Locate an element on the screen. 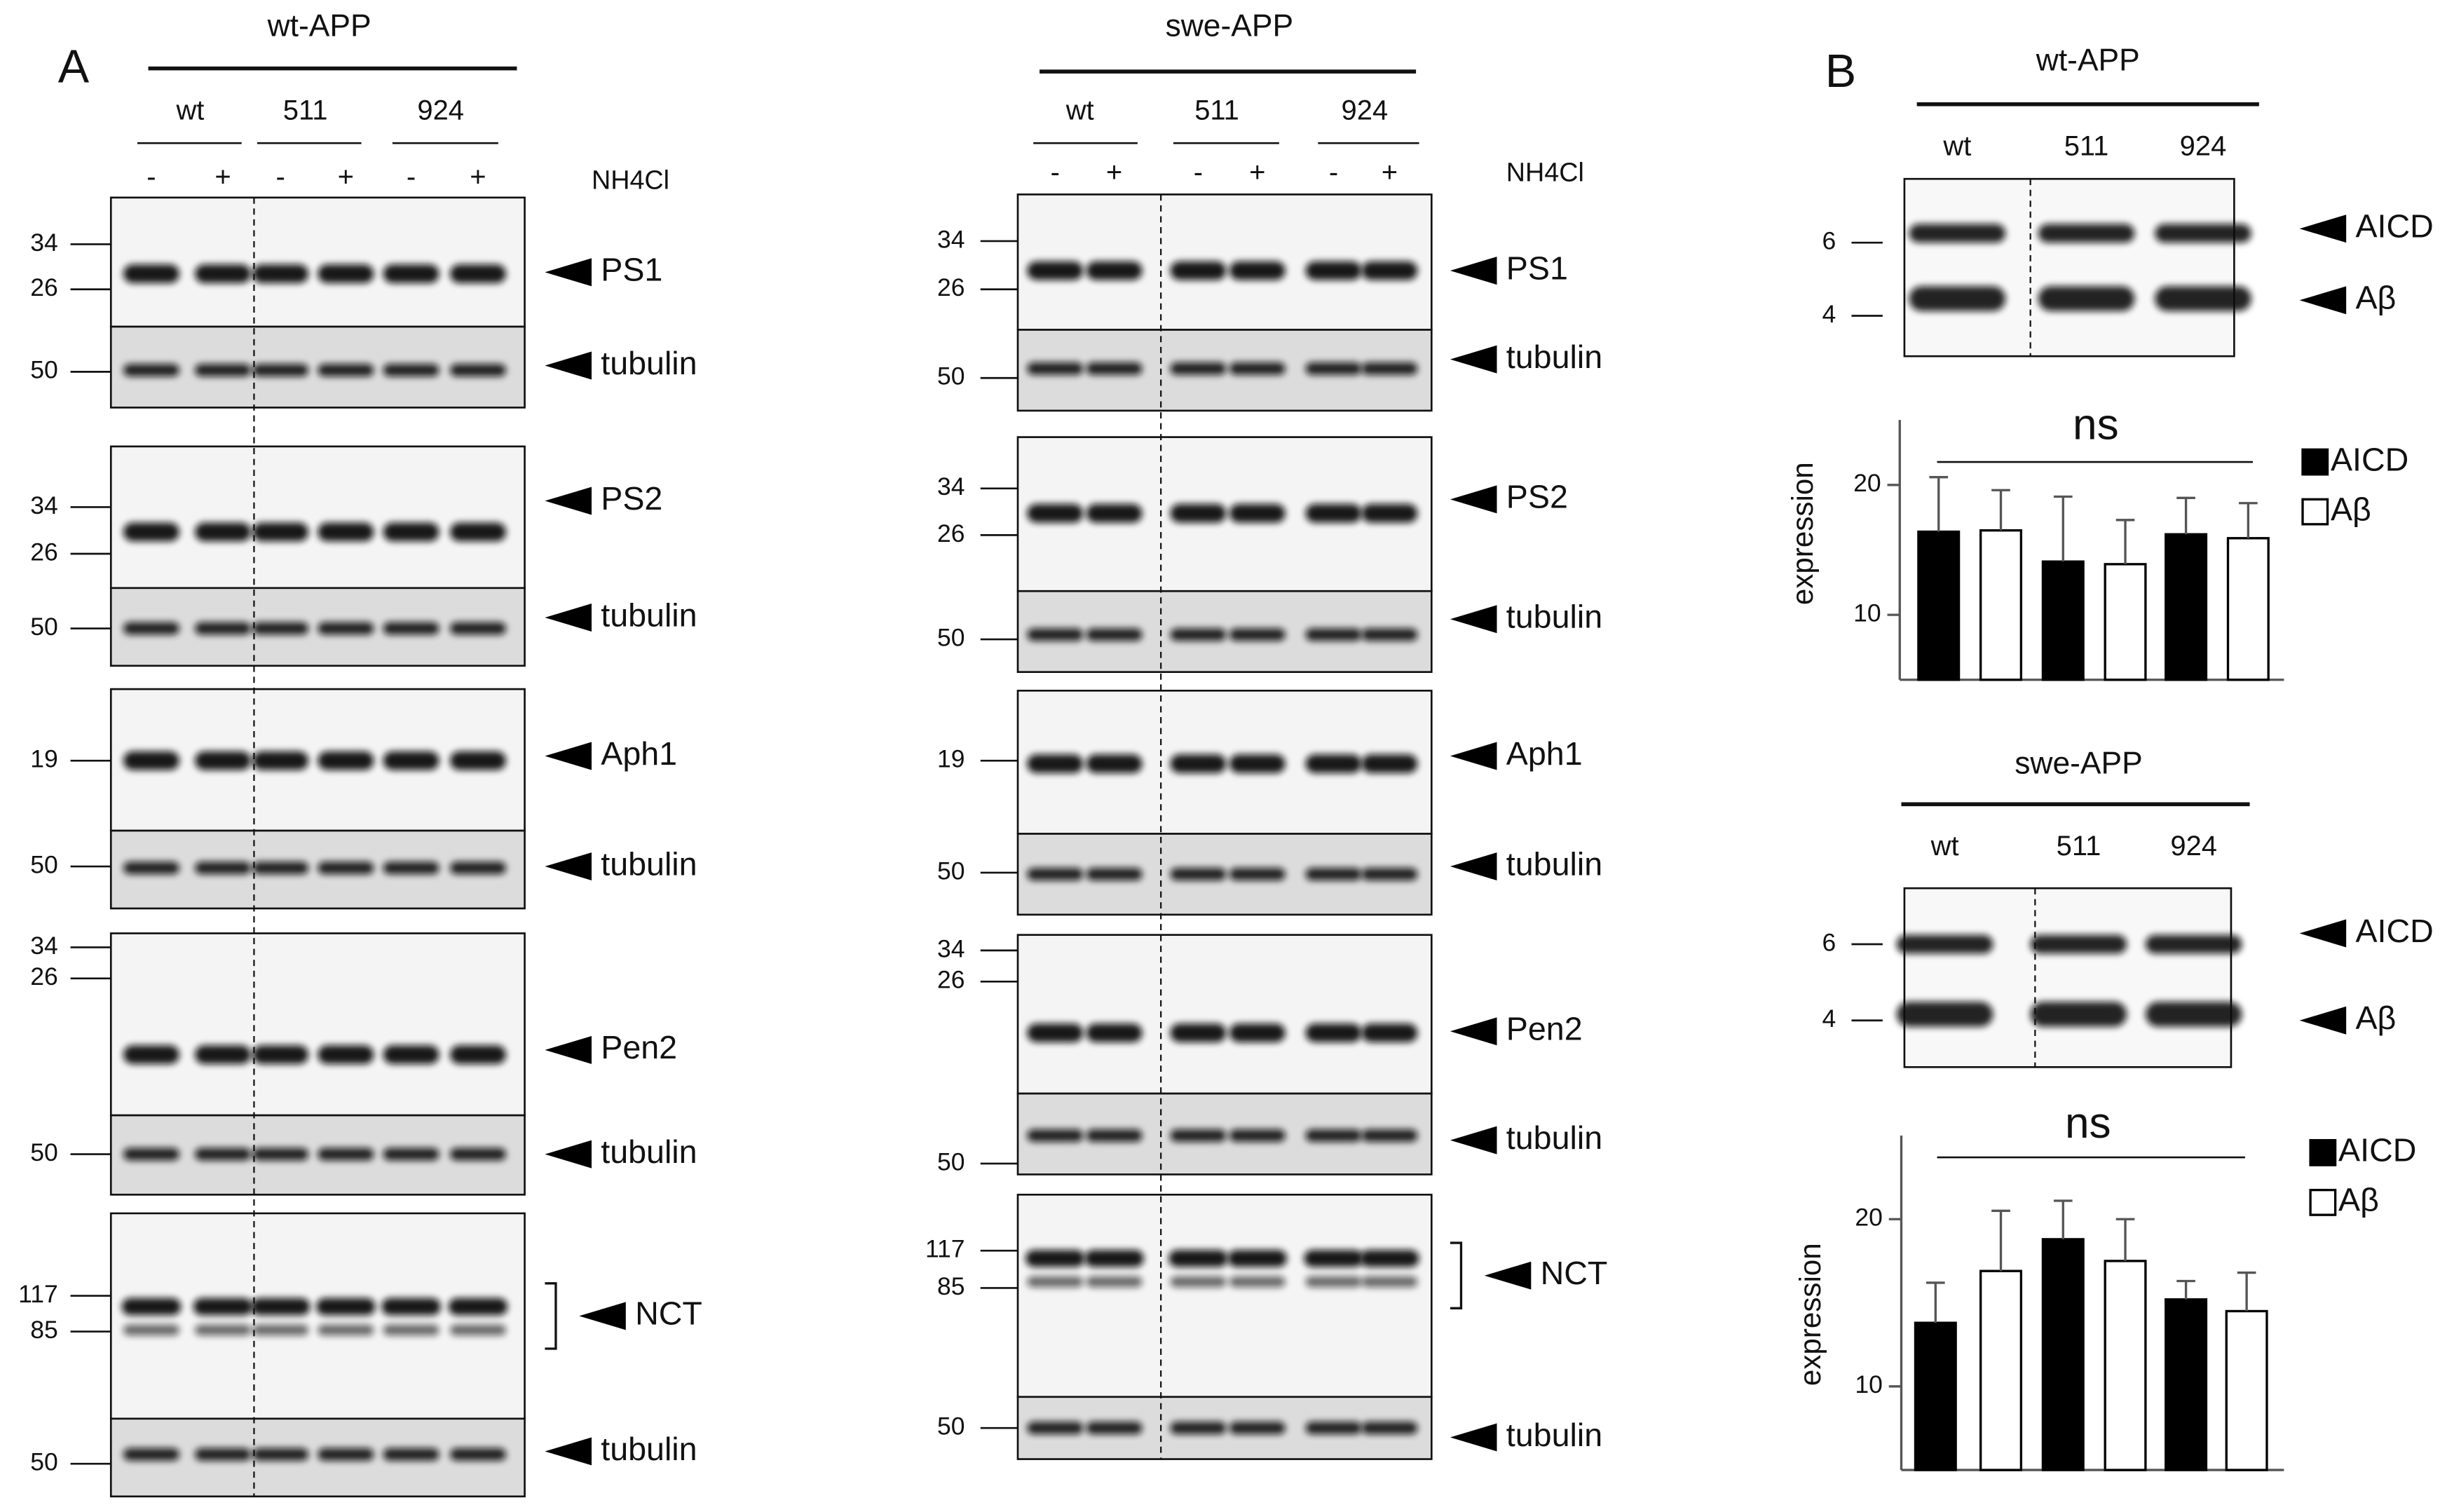 The image size is (2440, 1512). marker: 4 is located at coordinates (1829, 1019).